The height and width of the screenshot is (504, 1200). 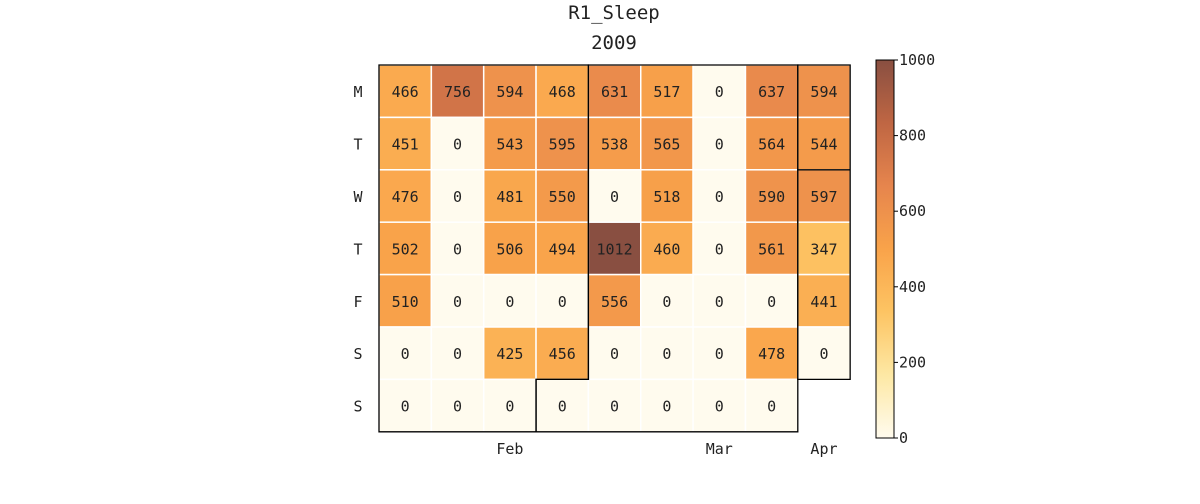 What do you see at coordinates (823, 449) in the screenshot?
I see `month-label: Apr` at bounding box center [823, 449].